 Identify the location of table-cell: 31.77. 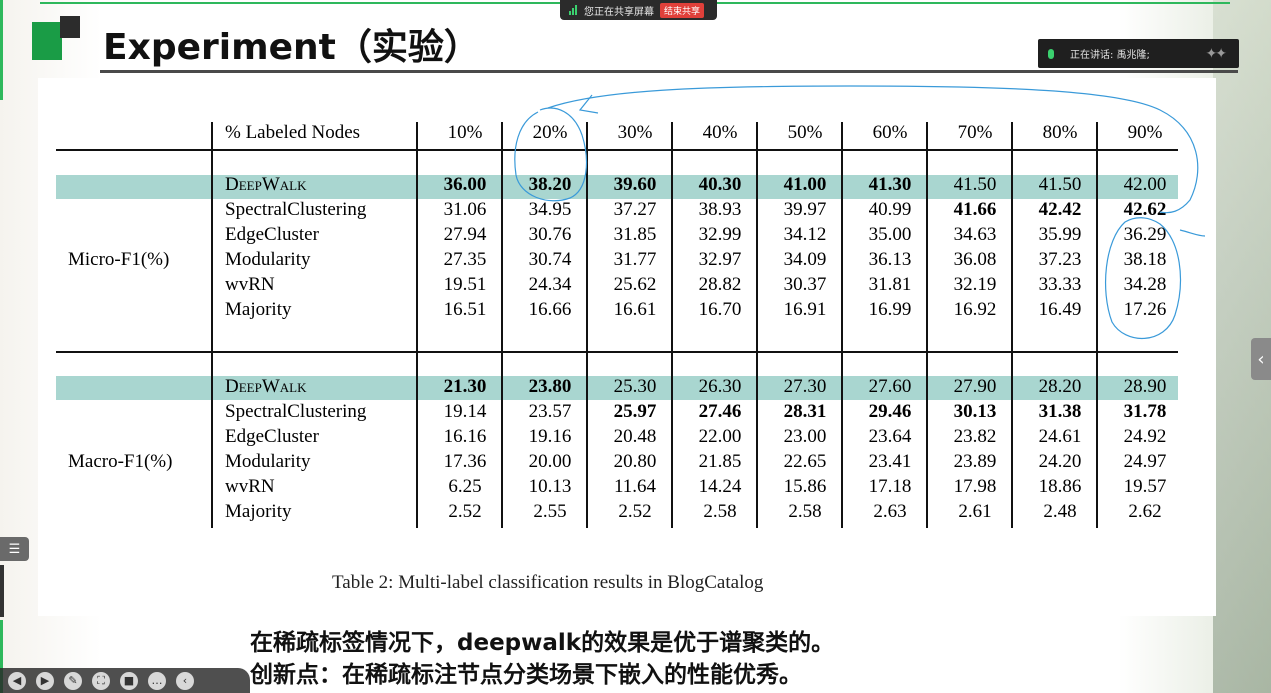
(635, 259).